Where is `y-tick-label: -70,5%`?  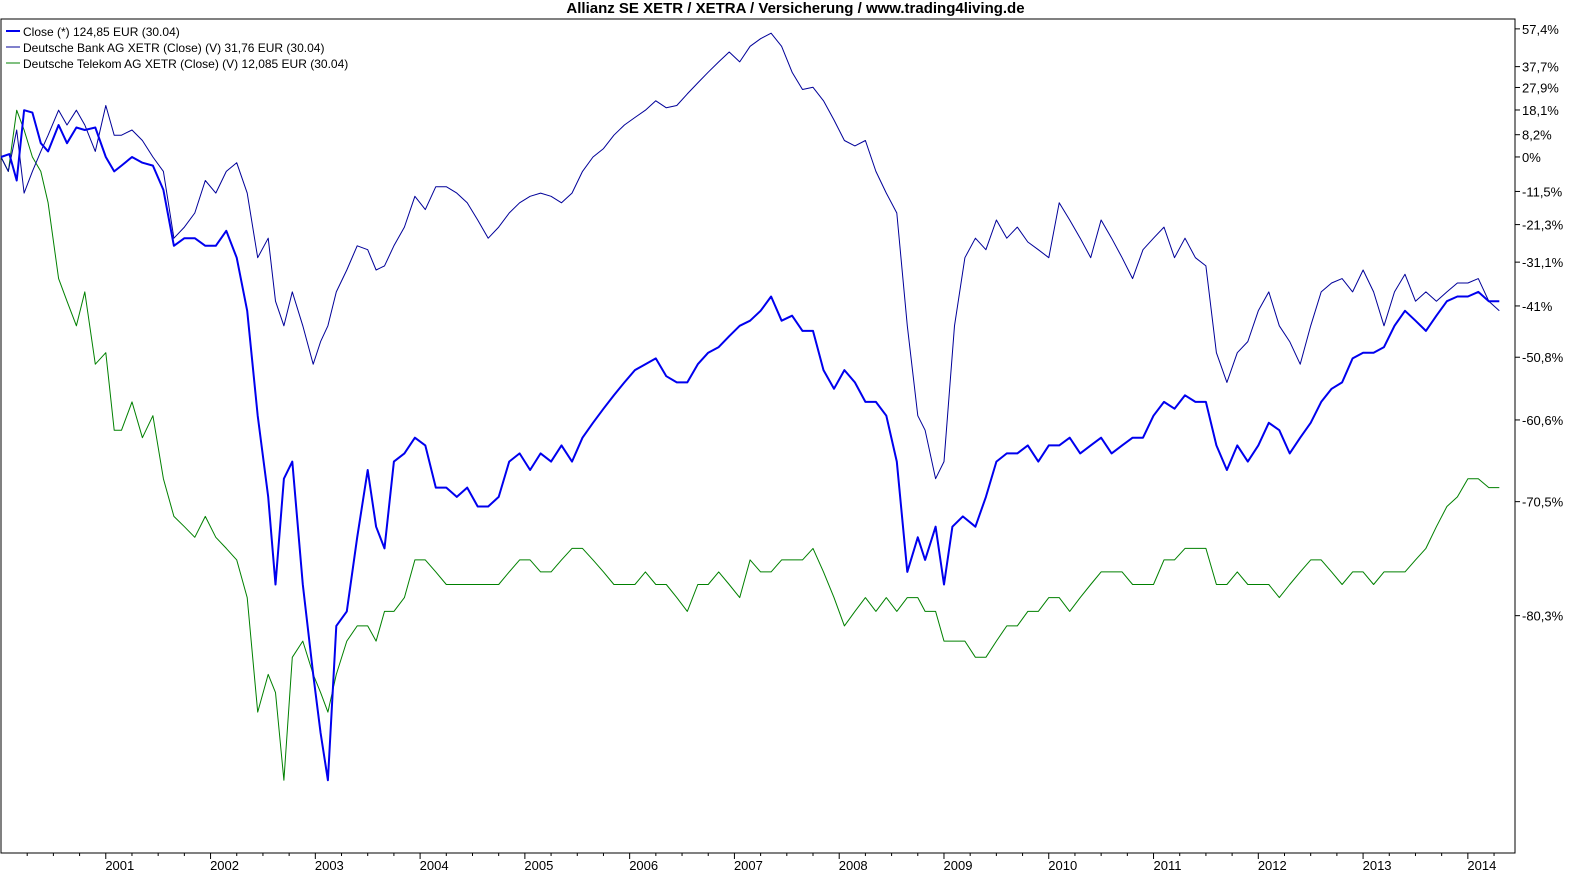
y-tick-label: -70,5% is located at coordinates (1543, 502).